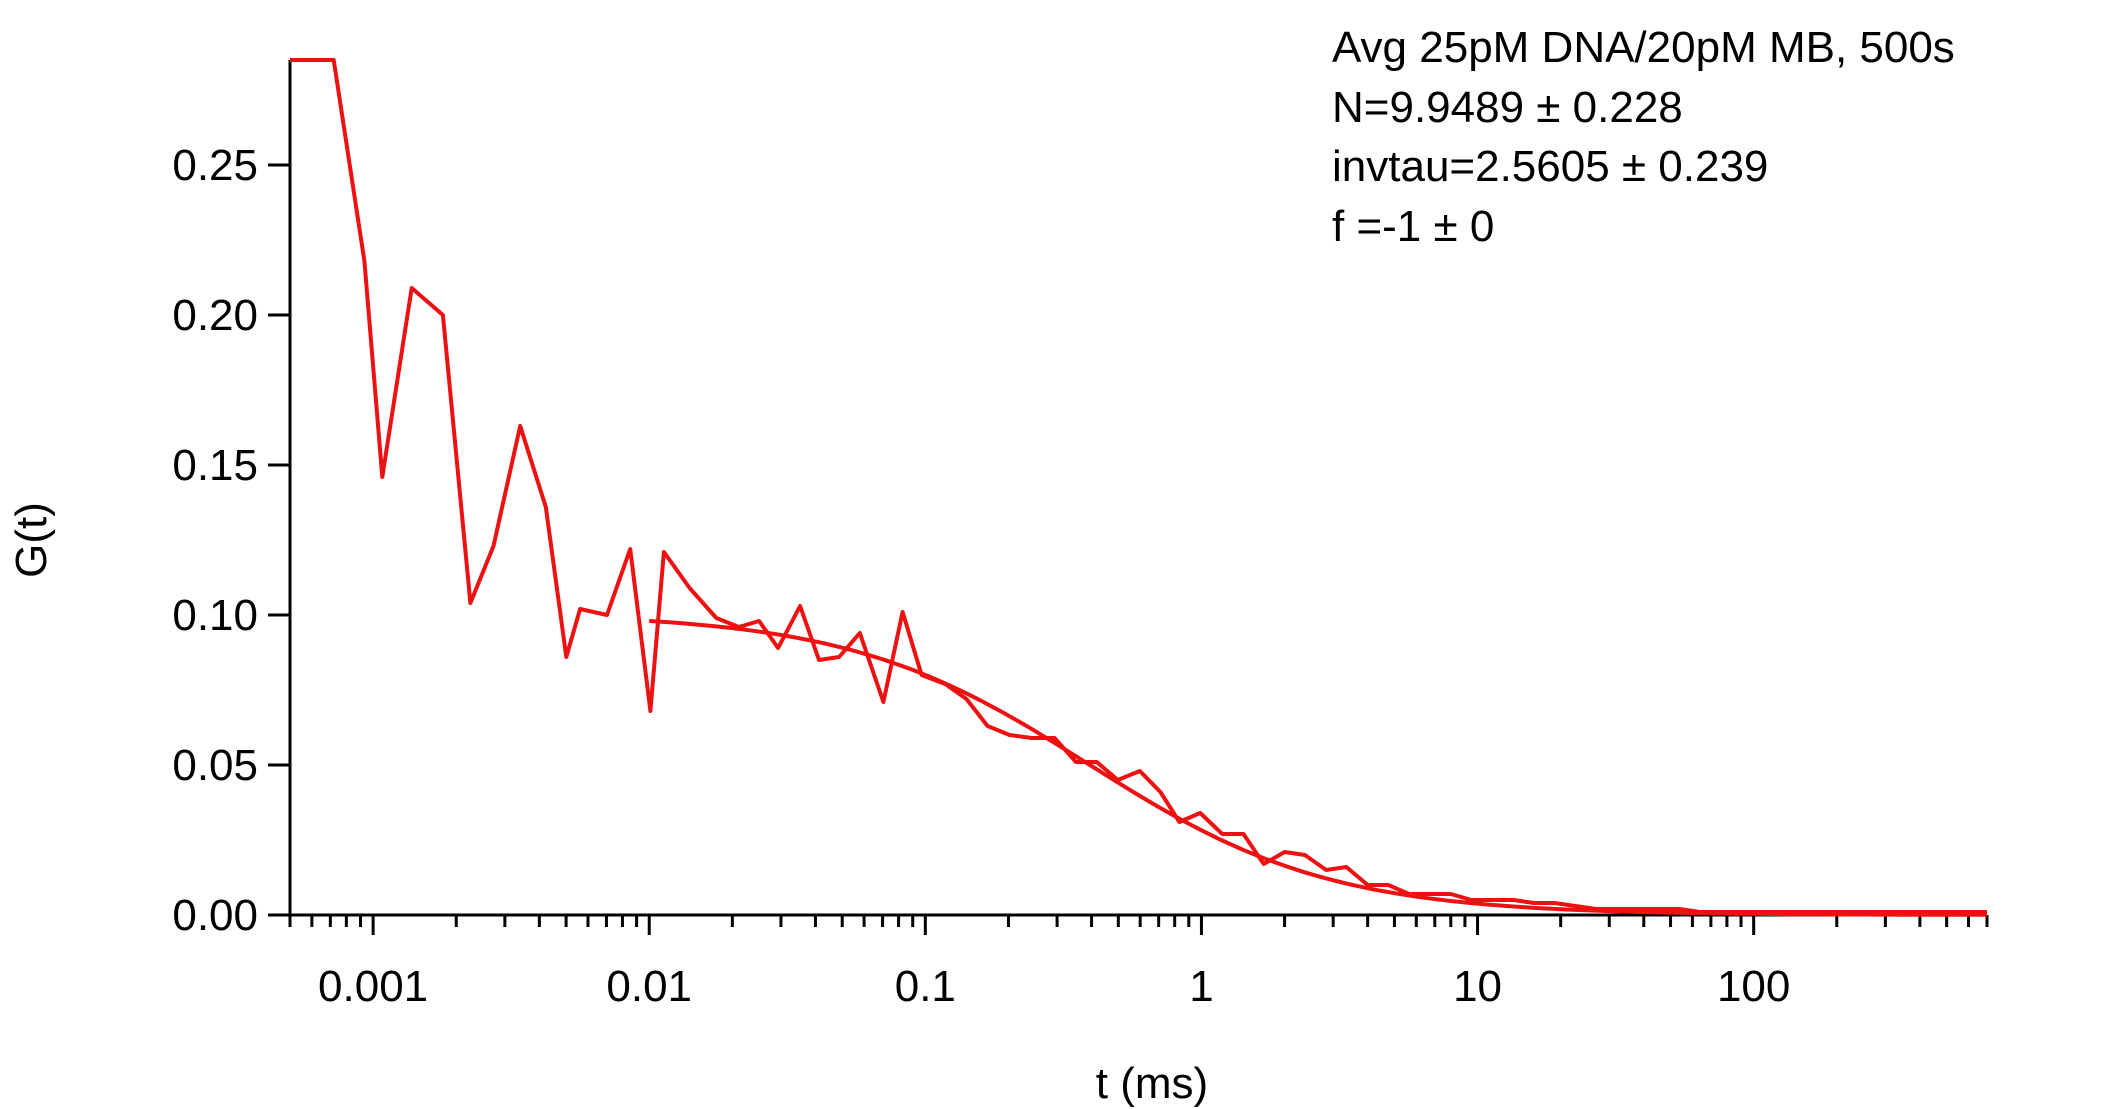 Image resolution: width=2101 pixels, height=1109 pixels. What do you see at coordinates (1643, 47) in the screenshot?
I see `annotation-title: Avg 25pM DNA/20pM MB, 500s` at bounding box center [1643, 47].